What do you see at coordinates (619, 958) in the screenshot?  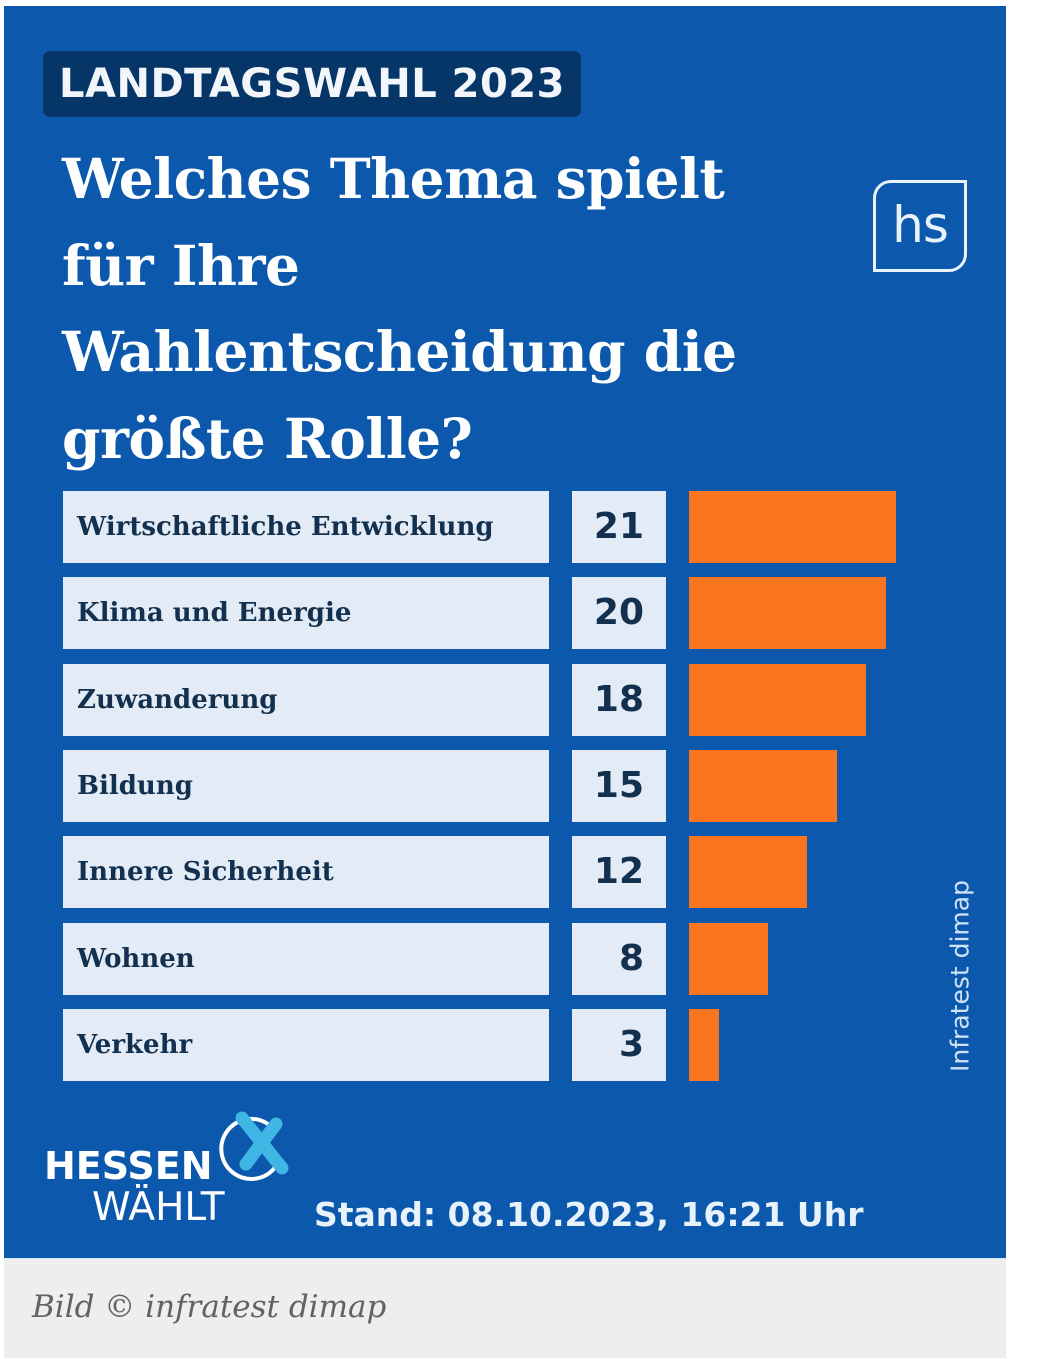 I see `value-label: 8` at bounding box center [619, 958].